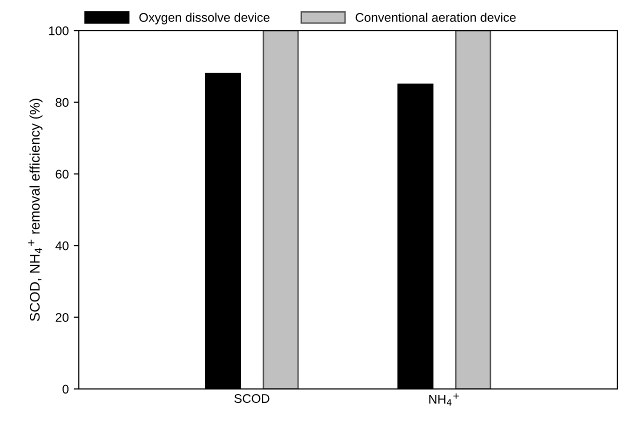 This screenshot has height=437, width=630. I want to click on y-tick-label: 60, so click(62, 174).